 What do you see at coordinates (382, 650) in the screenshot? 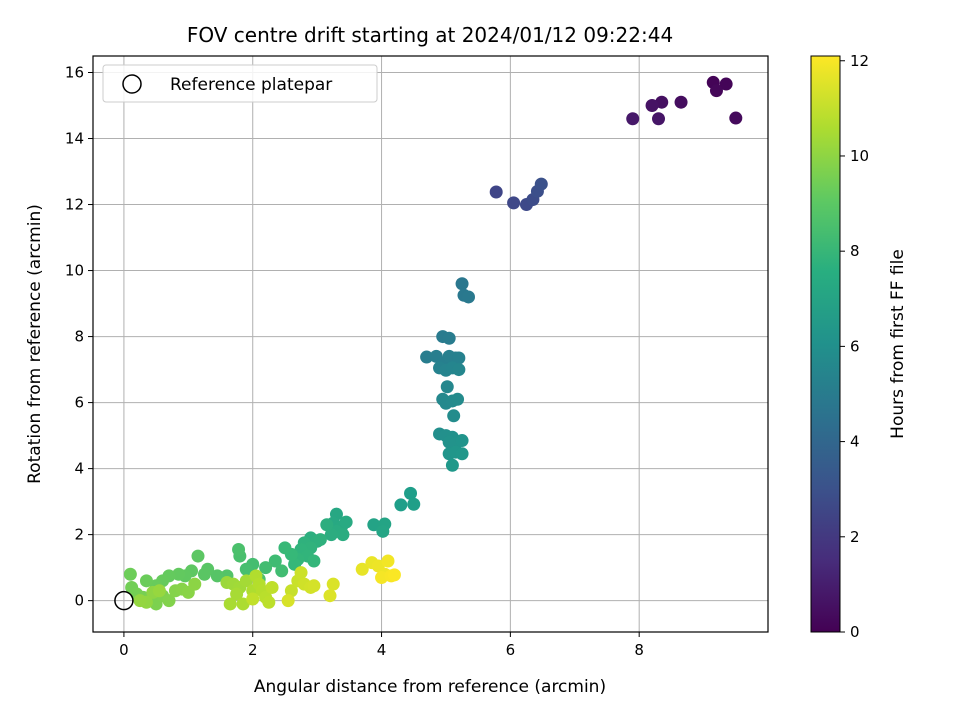
I see `x-tick-label: 4` at bounding box center [382, 650].